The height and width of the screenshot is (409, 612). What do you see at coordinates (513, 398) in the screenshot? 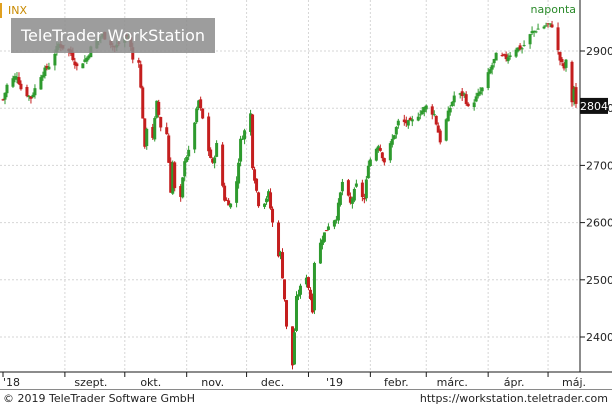
I see `source-link: https://workstation.teletrader.com` at bounding box center [513, 398].